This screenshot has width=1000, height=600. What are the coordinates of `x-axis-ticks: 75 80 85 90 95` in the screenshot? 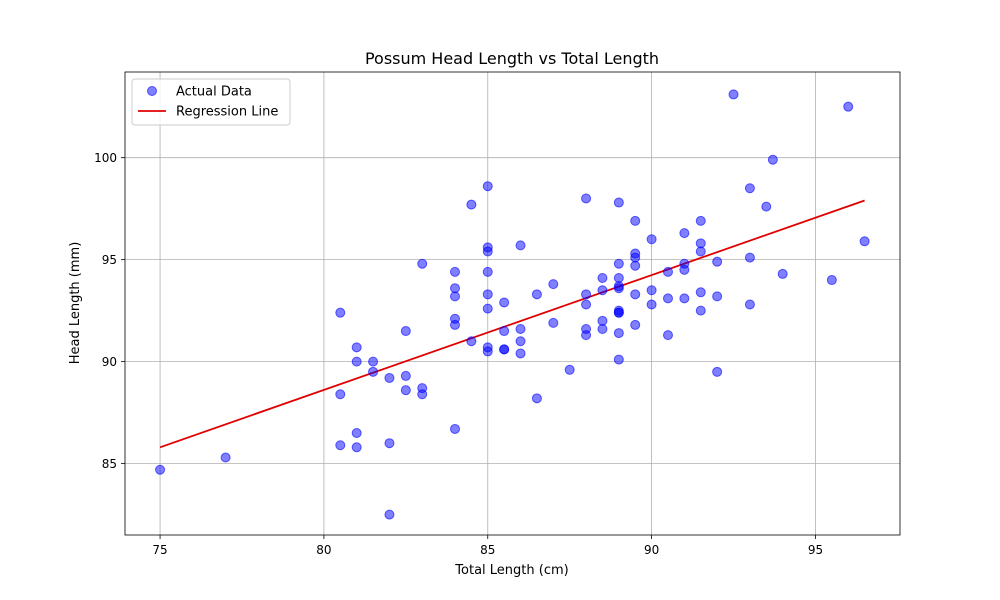 It's located at (487, 546).